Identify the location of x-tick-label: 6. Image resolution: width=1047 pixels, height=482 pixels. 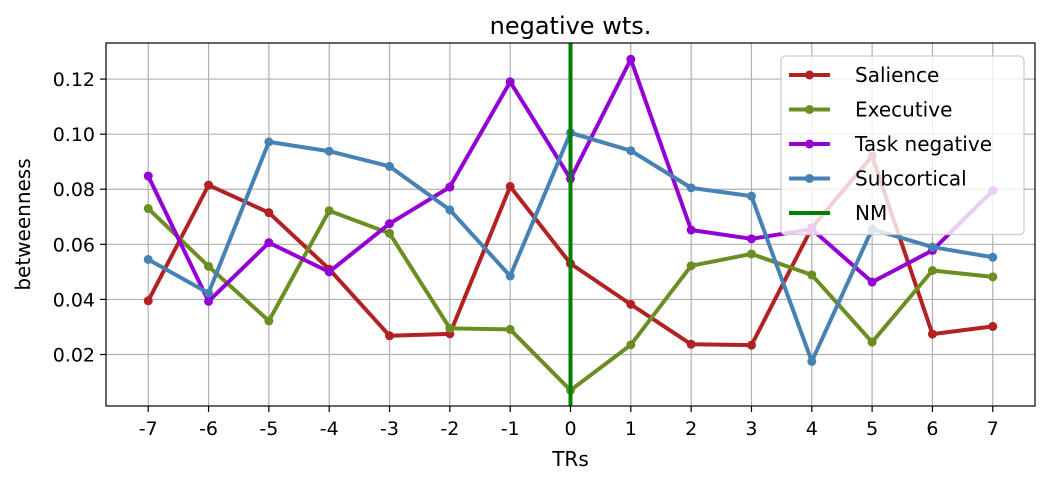
(932, 429).